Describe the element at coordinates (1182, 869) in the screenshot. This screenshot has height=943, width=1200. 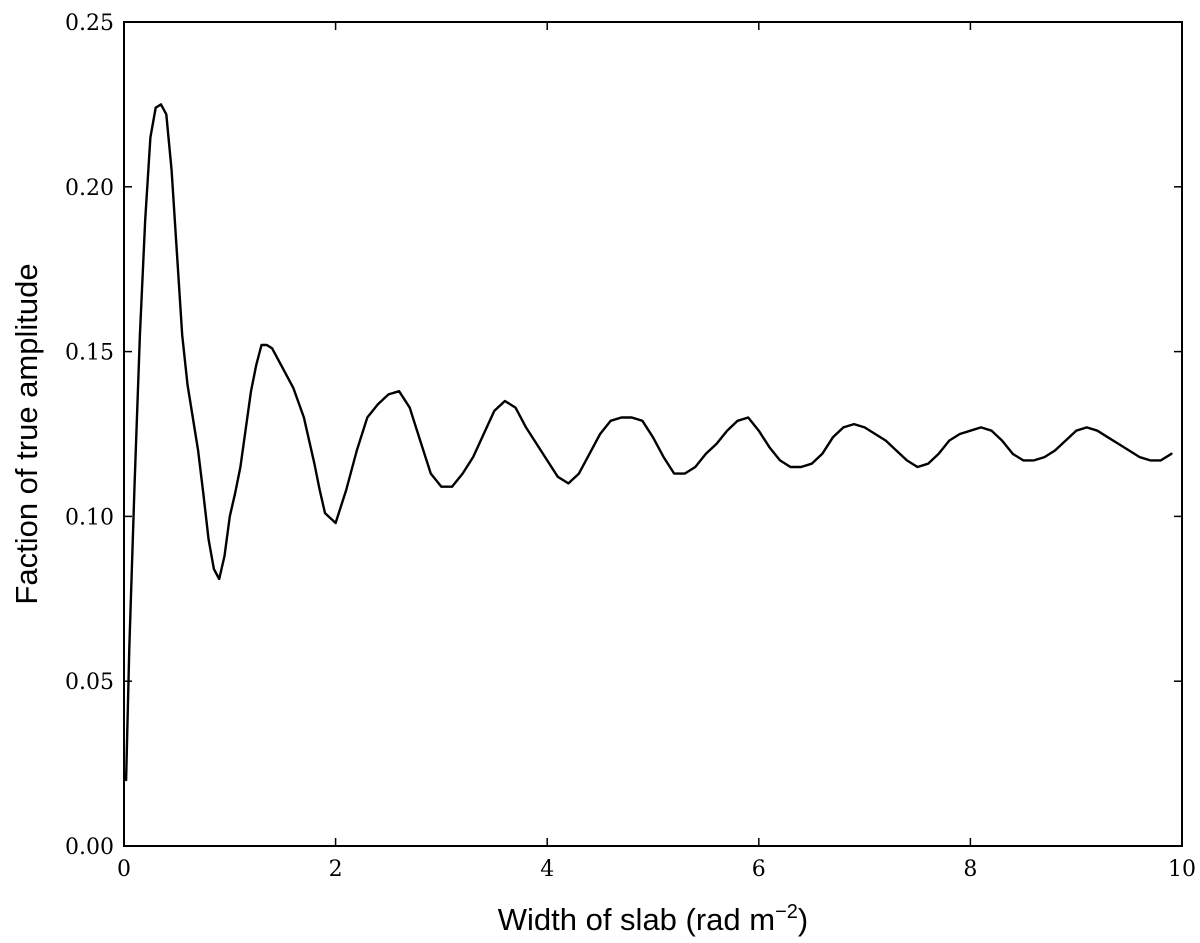
I see `x-tick-label: 10` at that location.